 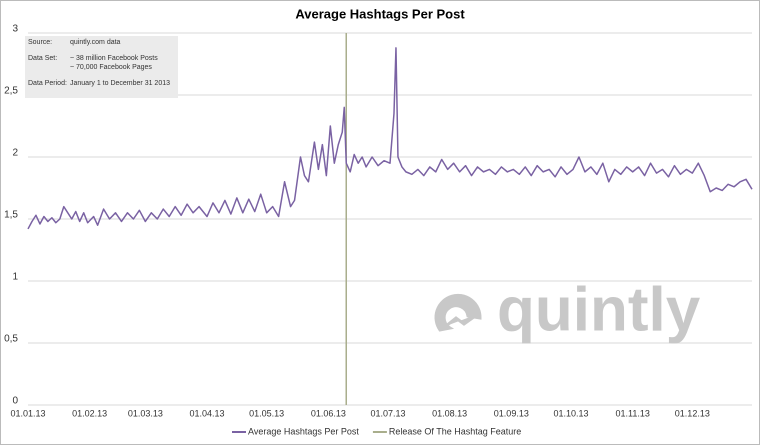 I want to click on y-tick-label: 2, so click(x=15, y=153).